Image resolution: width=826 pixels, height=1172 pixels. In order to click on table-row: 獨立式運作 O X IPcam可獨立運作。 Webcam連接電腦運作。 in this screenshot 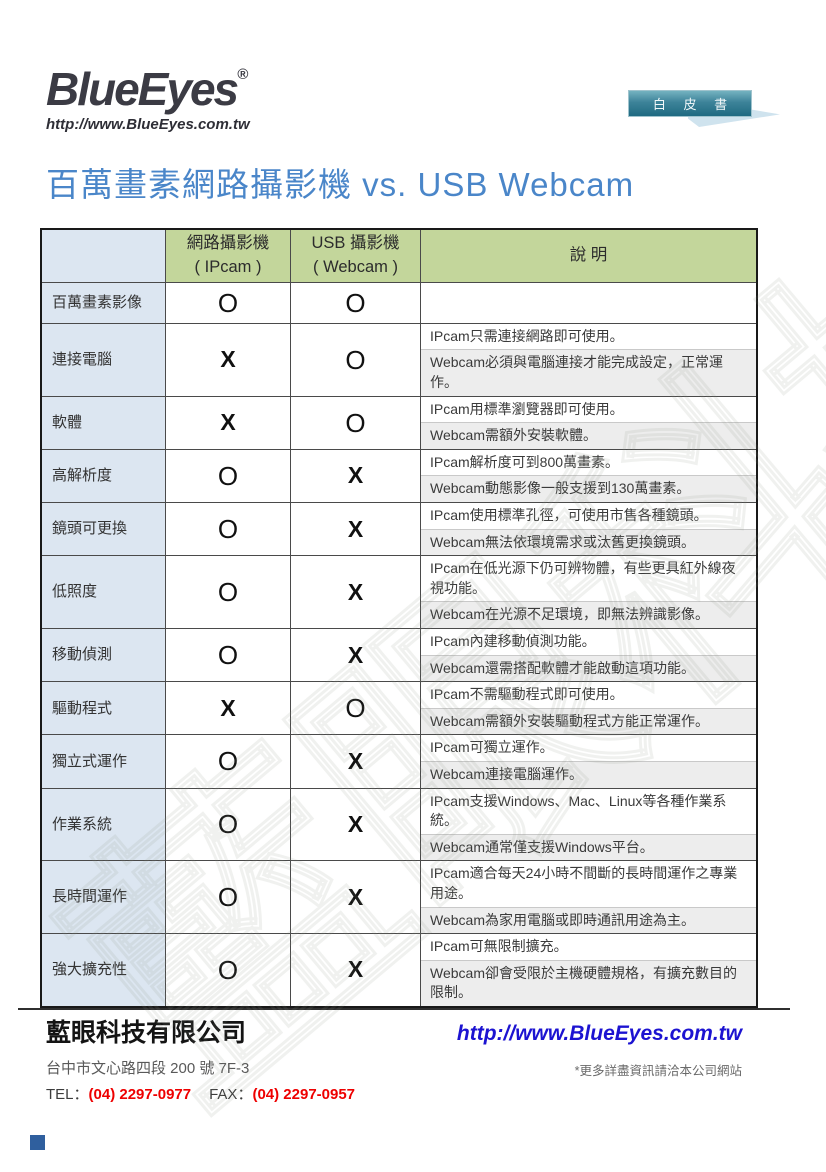, I will do `click(399, 762)`.